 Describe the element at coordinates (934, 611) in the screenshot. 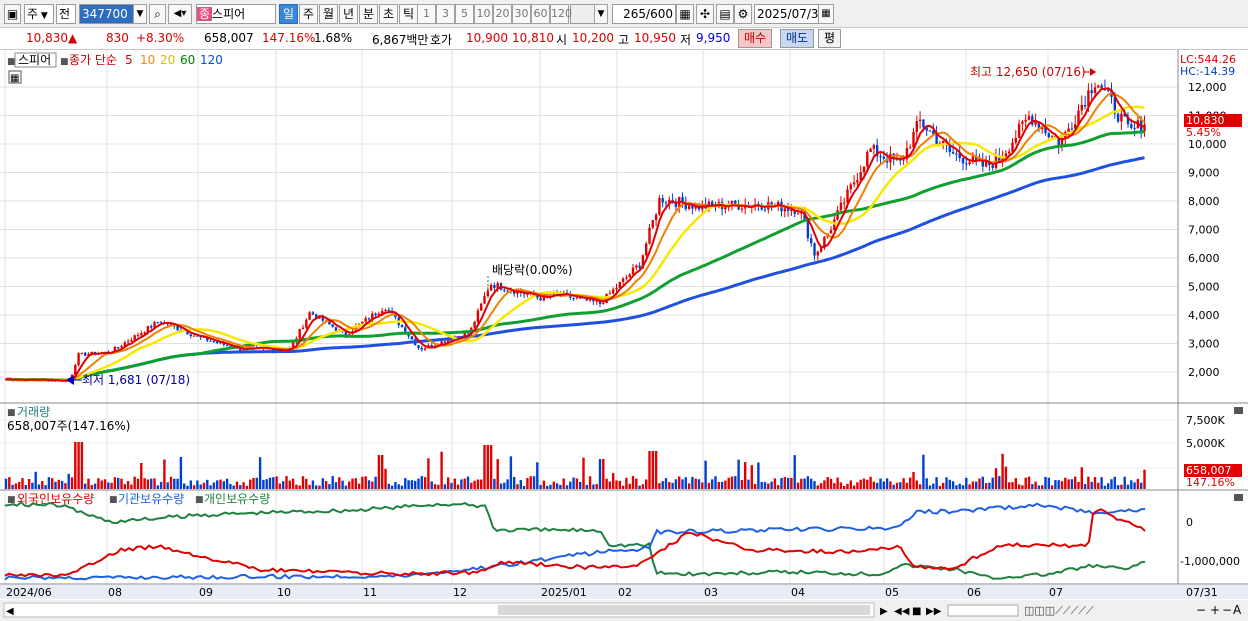

I see `fast-forward-icon: ▶▶` at that location.